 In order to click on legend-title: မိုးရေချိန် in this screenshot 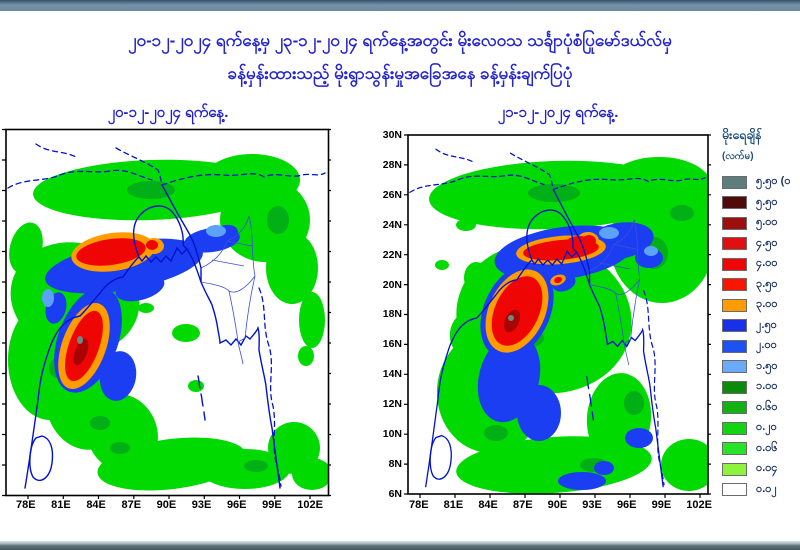, I will do `click(742, 135)`.